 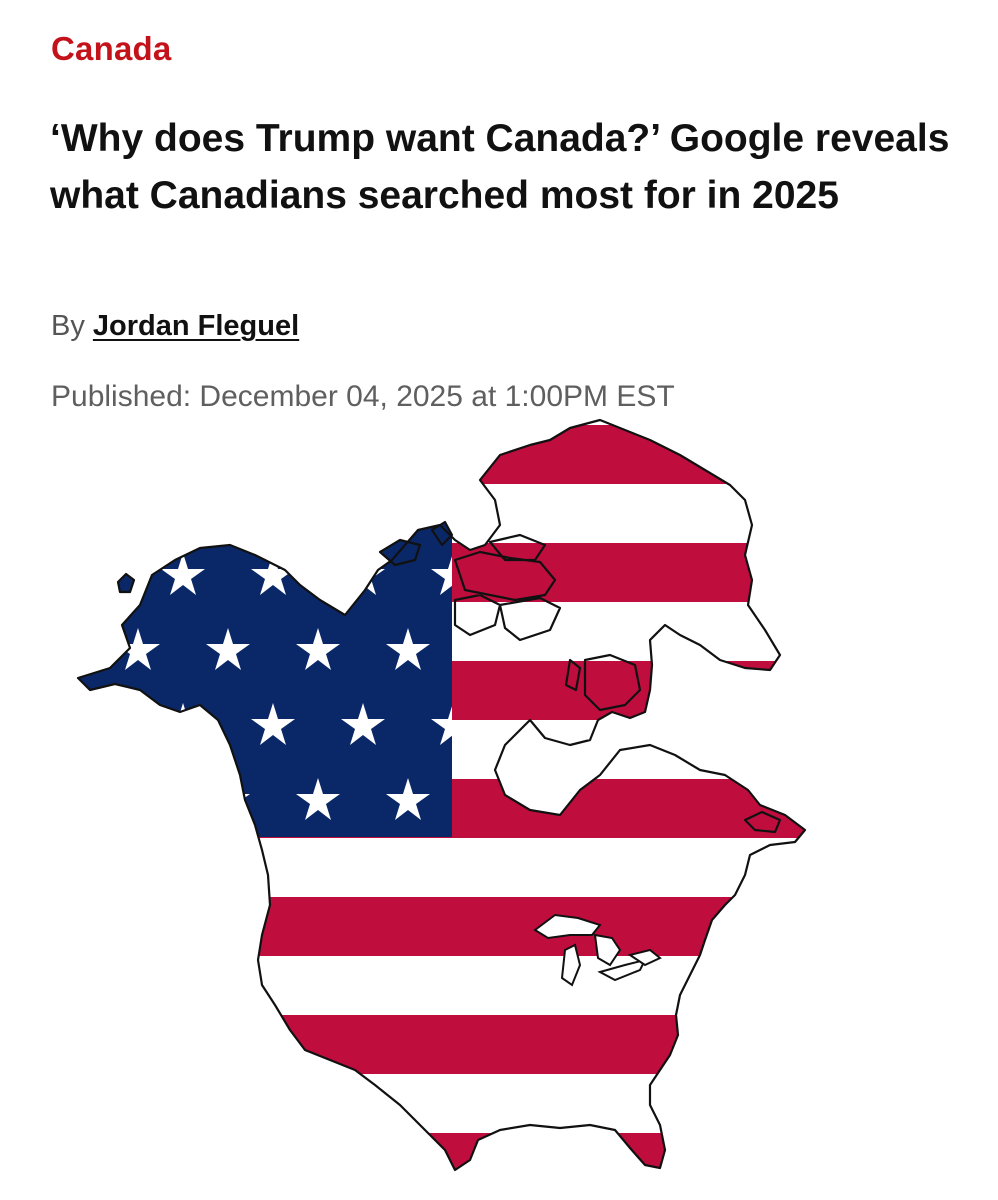 What do you see at coordinates (68, 326) in the screenshot?
I see `byline-prefix: By` at bounding box center [68, 326].